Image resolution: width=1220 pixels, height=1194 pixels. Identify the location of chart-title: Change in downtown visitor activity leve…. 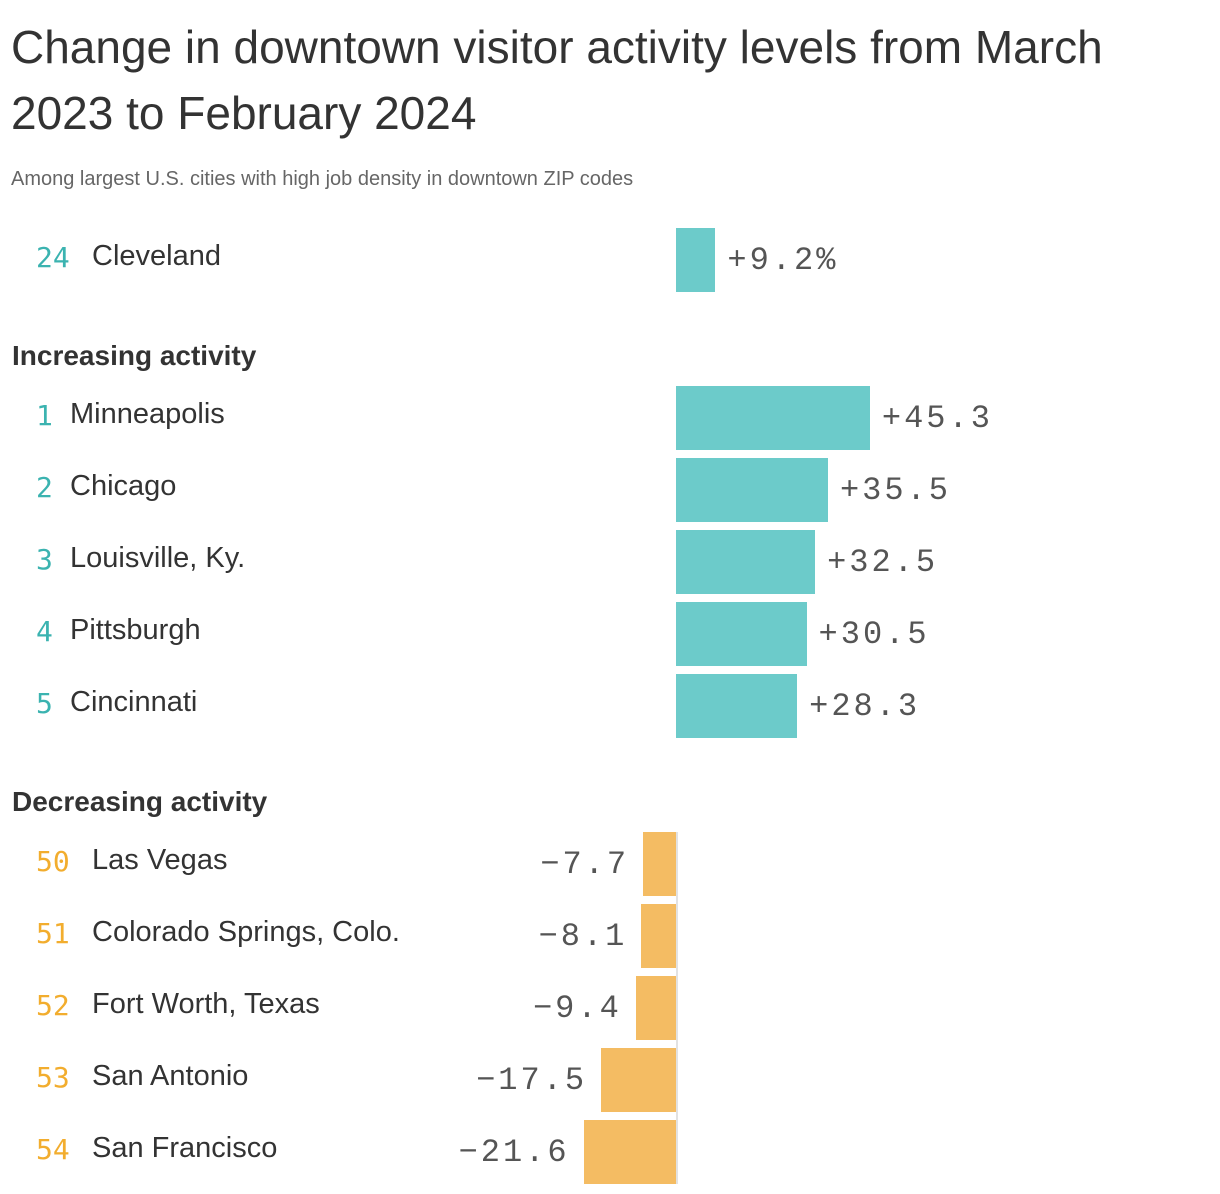
(557, 80).